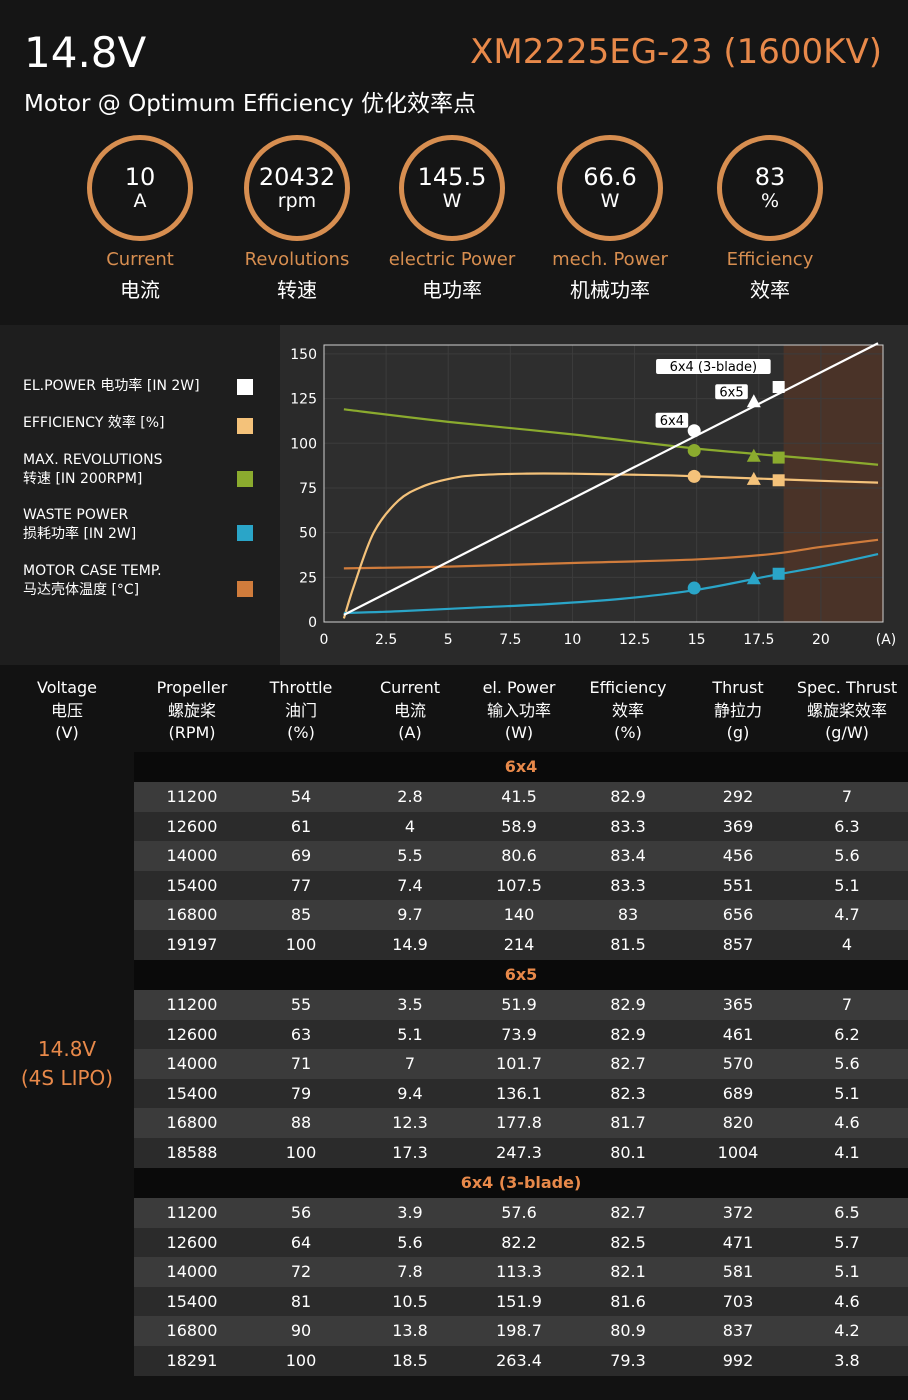  What do you see at coordinates (448, 640) in the screenshot?
I see `x-tick-label: 5` at bounding box center [448, 640].